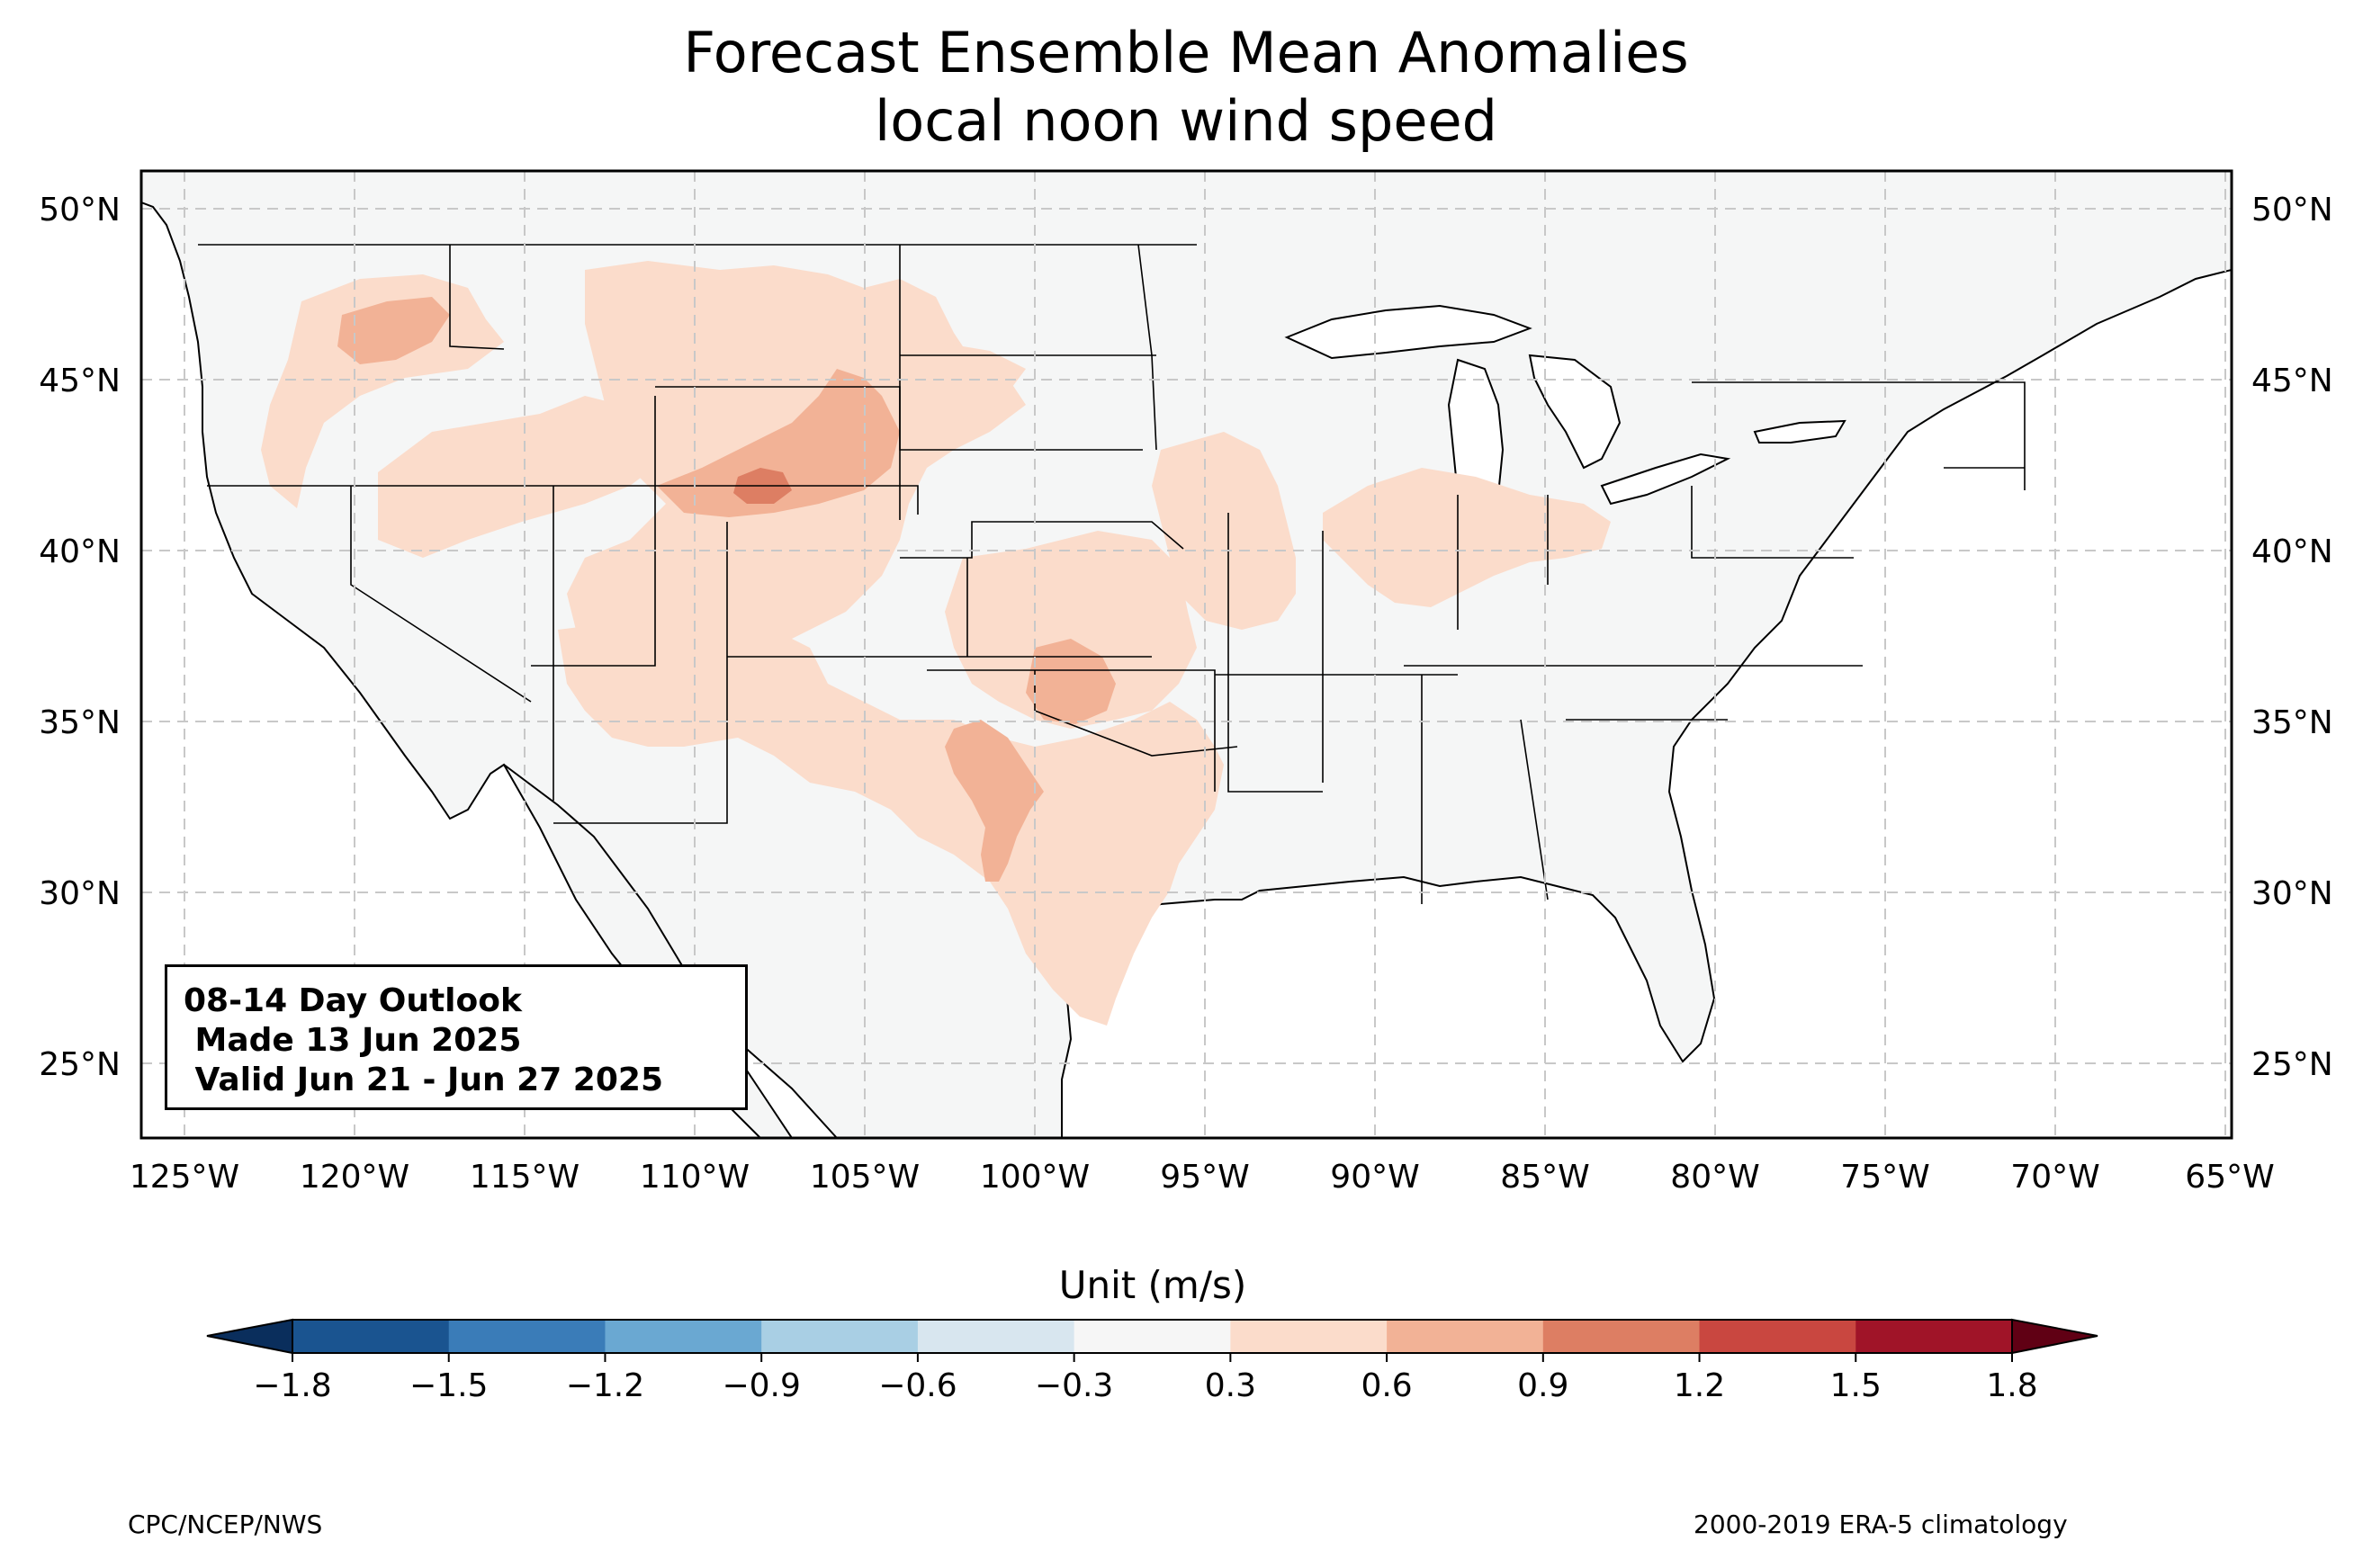 The image size is (2372, 1568). What do you see at coordinates (424, 1080) in the screenshot?
I see `outlook-valid-range: Valid Jun 21 - Jun 27 2025` at bounding box center [424, 1080].